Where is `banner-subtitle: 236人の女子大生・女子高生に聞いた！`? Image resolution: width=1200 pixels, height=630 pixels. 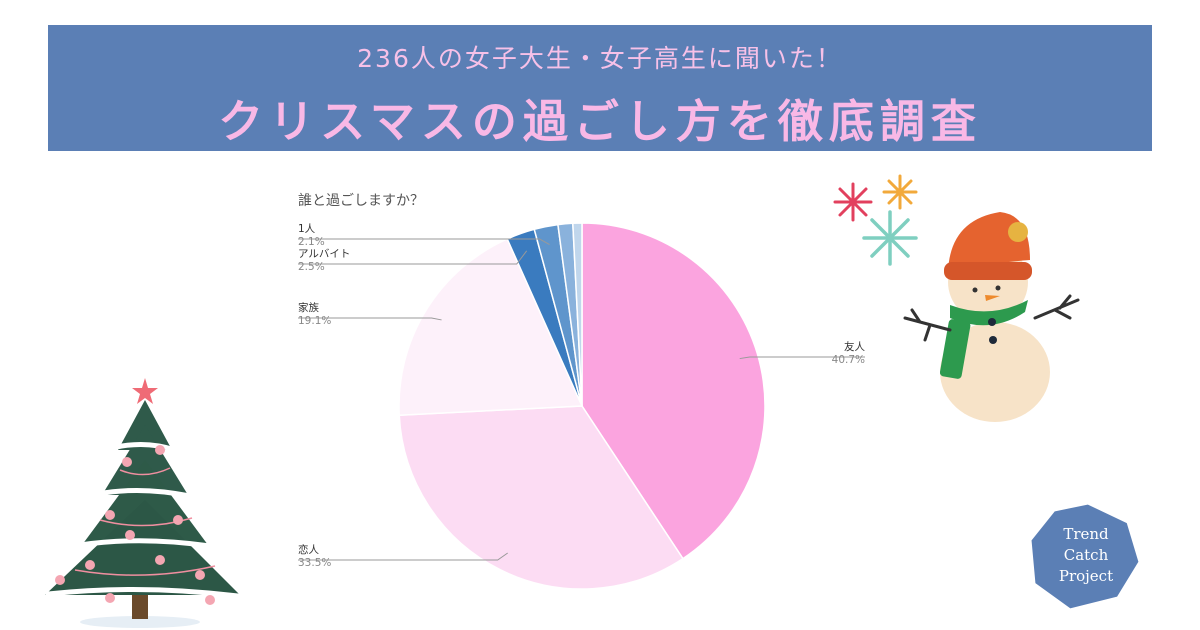
banner-subtitle: 236人の女子大生・女子高生に聞いた！ is located at coordinates (600, 58).